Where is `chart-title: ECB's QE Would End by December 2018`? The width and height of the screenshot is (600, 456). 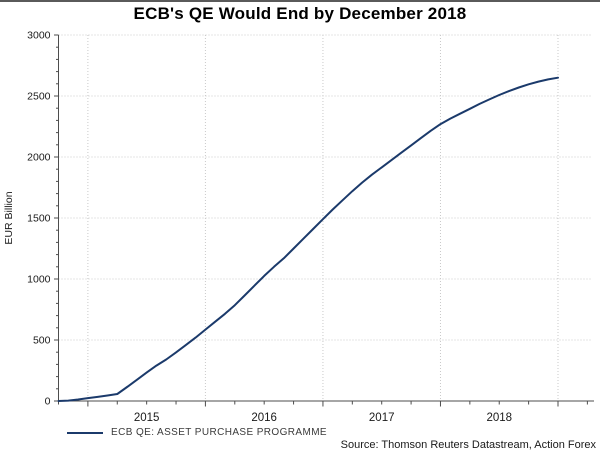 chart-title: ECB's QE Would End by December 2018 is located at coordinates (300, 13).